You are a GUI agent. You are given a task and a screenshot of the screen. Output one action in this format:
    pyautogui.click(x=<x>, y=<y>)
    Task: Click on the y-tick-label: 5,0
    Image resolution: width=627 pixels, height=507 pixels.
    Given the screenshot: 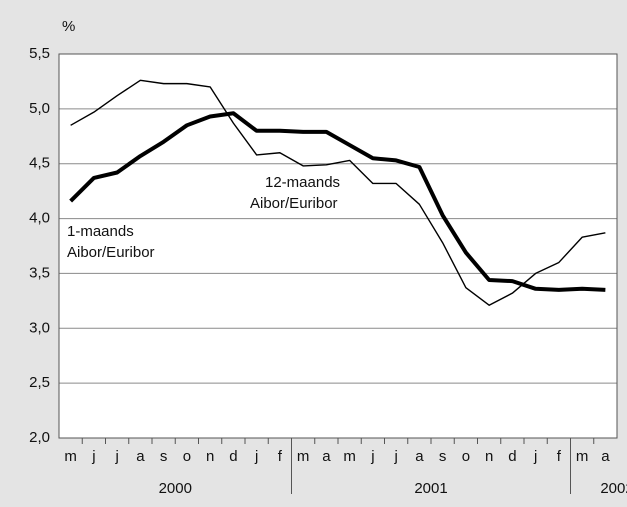 What is the action you would take?
    pyautogui.click(x=39, y=108)
    